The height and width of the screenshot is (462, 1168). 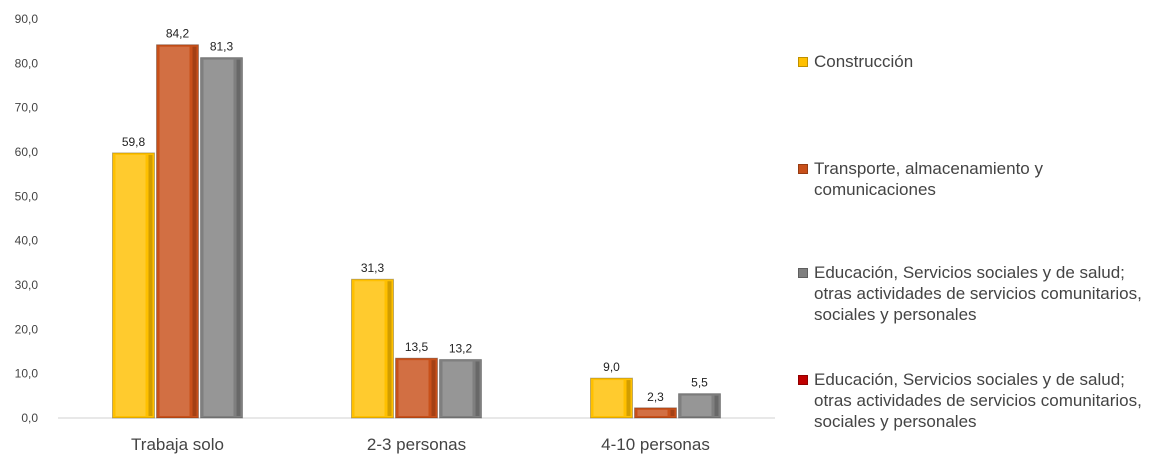 I want to click on legend-label: Construcción, so click(x=864, y=61).